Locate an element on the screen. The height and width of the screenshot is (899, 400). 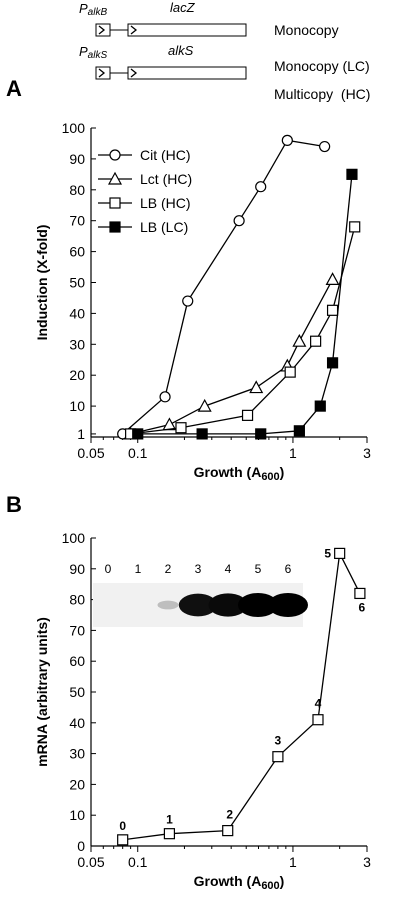
legend-label: Lct (HC) is located at coordinates (166, 179).